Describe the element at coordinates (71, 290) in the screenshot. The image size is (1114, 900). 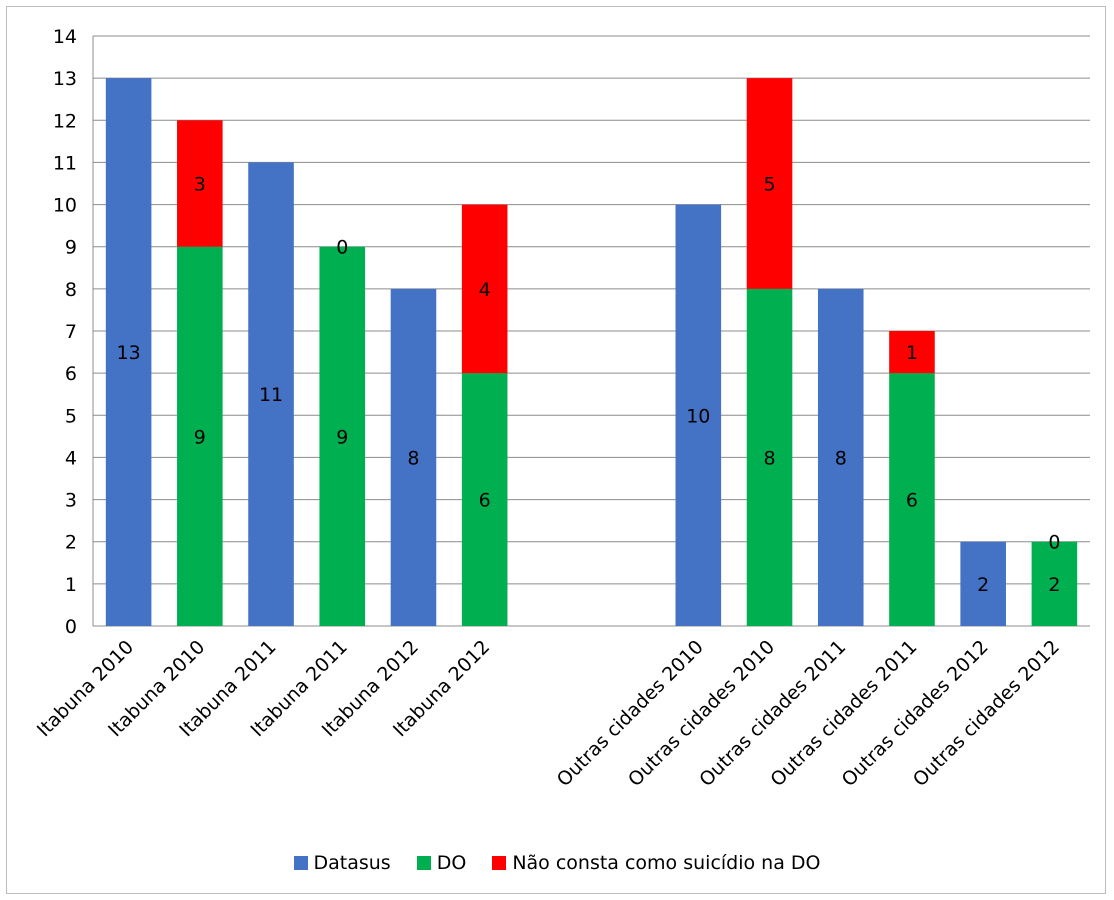
I see `y-tick-label: 8` at that location.